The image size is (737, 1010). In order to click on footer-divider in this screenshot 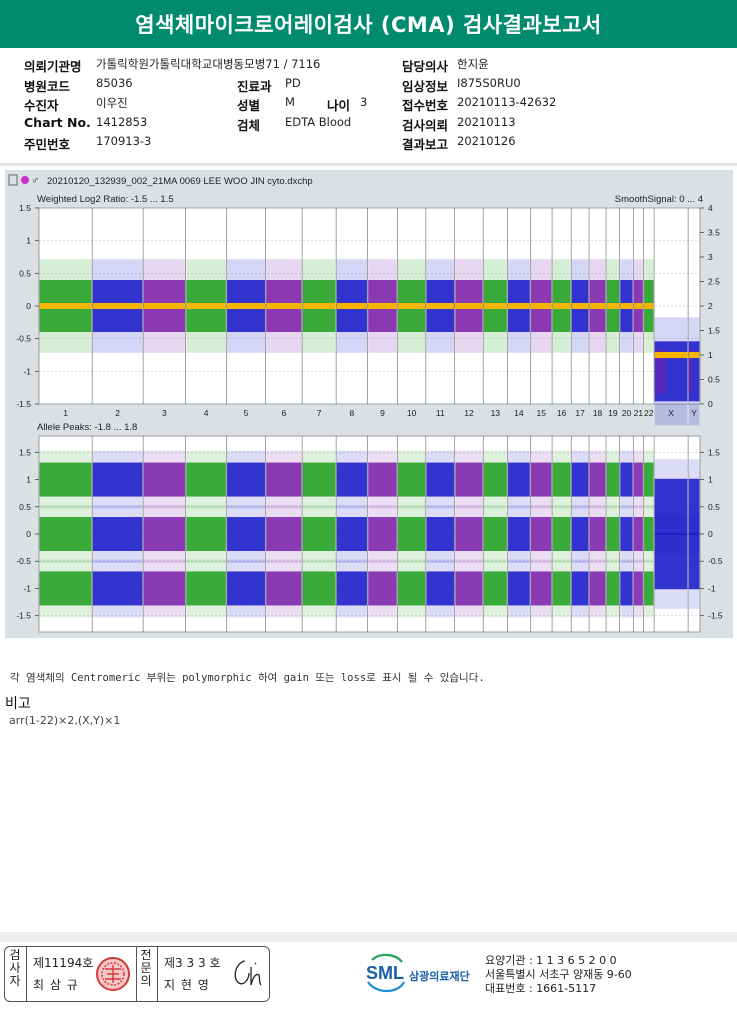, I will do `click(368, 937)`.